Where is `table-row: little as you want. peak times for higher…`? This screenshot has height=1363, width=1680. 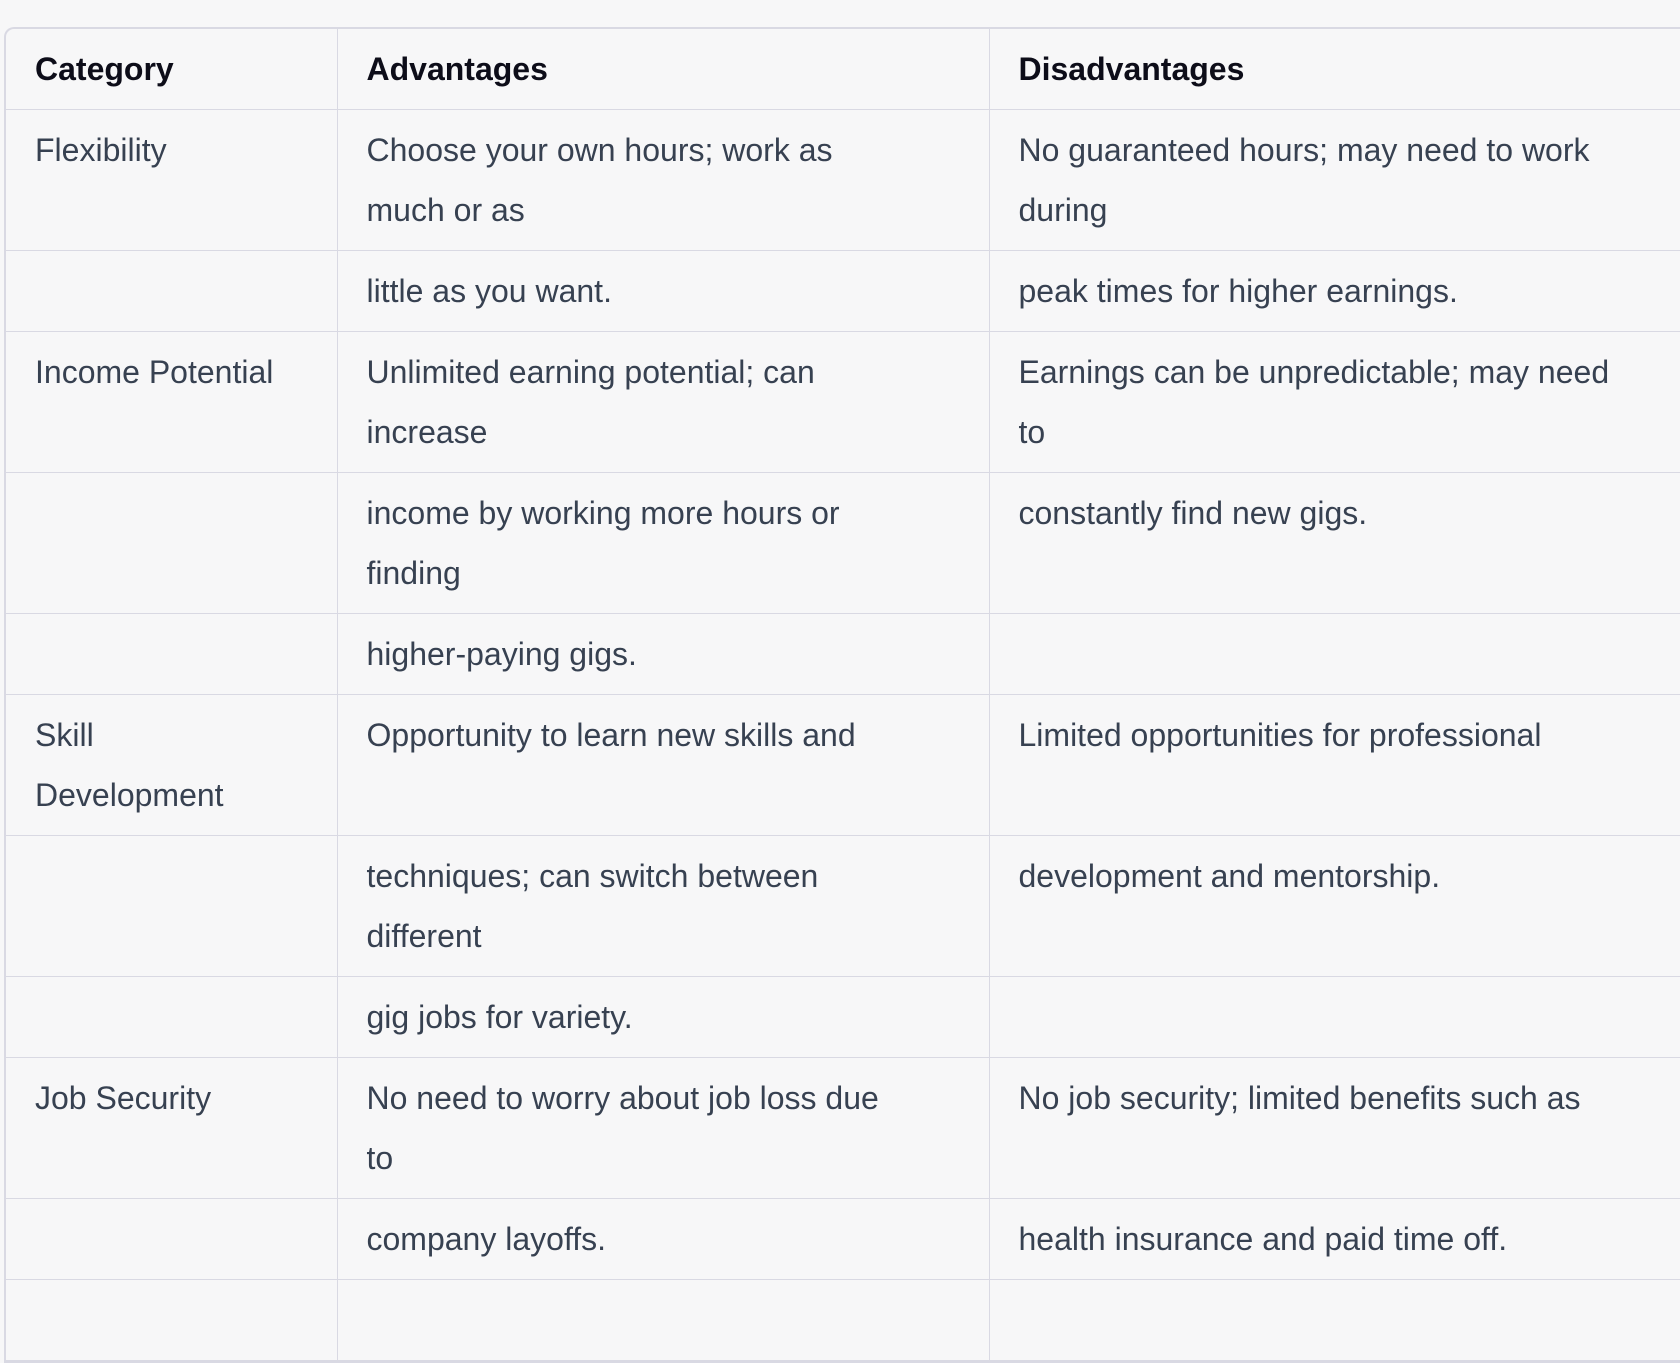
table-row: little as you want. peak times for higher… is located at coordinates (843, 291).